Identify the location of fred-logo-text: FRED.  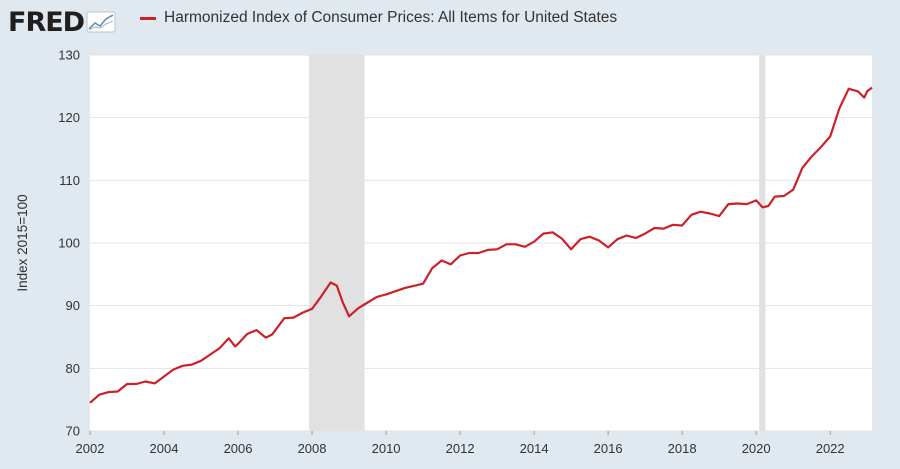
(46, 22).